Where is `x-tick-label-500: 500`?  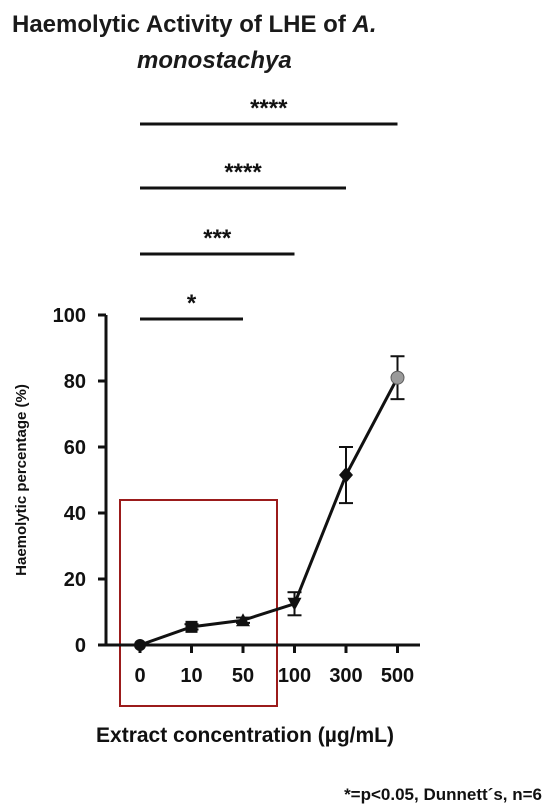 x-tick-label-500: 500 is located at coordinates (397, 676).